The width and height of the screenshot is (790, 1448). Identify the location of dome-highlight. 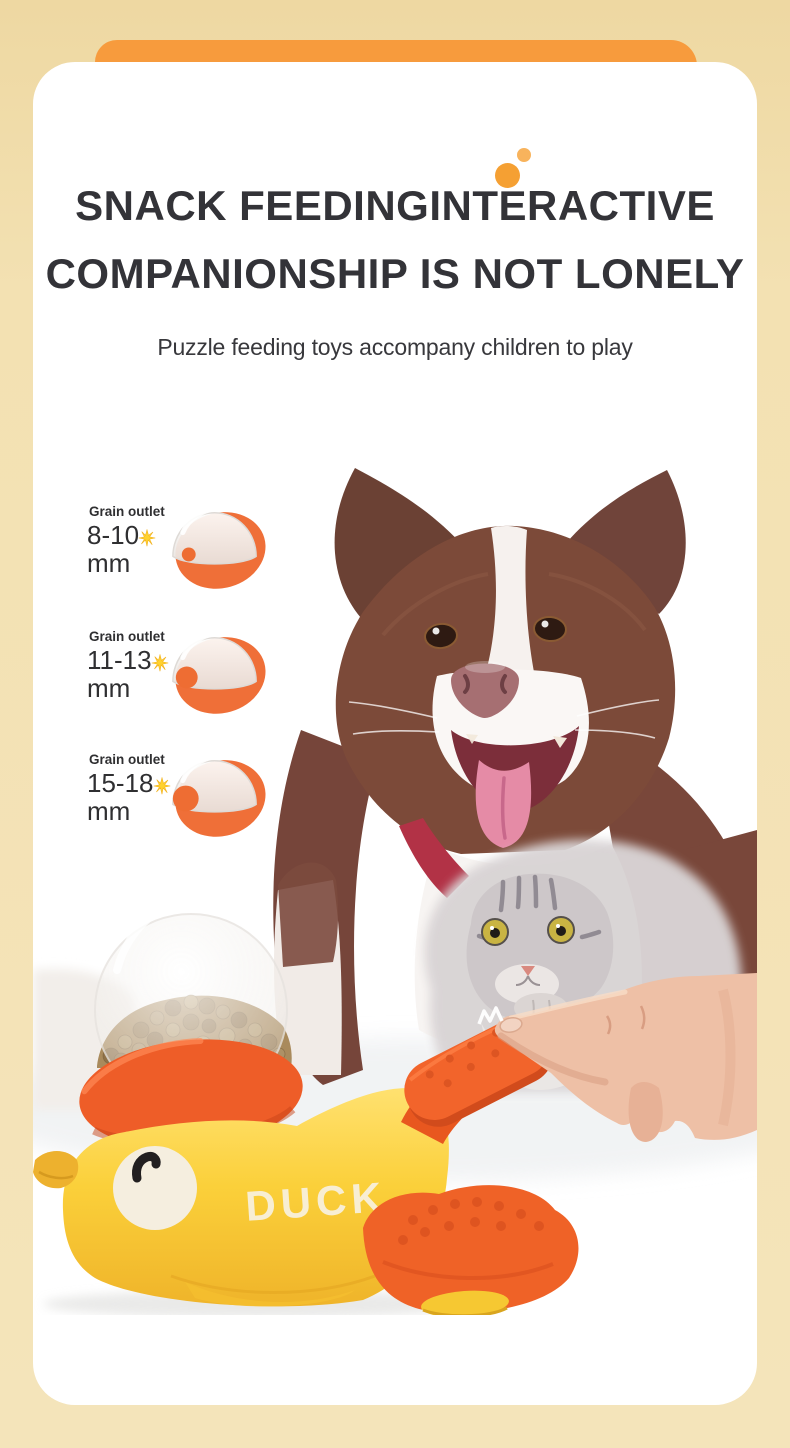
(165, 931).